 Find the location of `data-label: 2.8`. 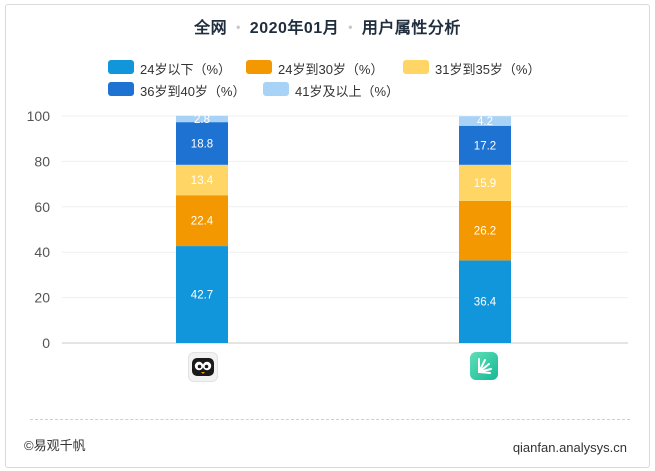

data-label: 2.8 is located at coordinates (202, 120).